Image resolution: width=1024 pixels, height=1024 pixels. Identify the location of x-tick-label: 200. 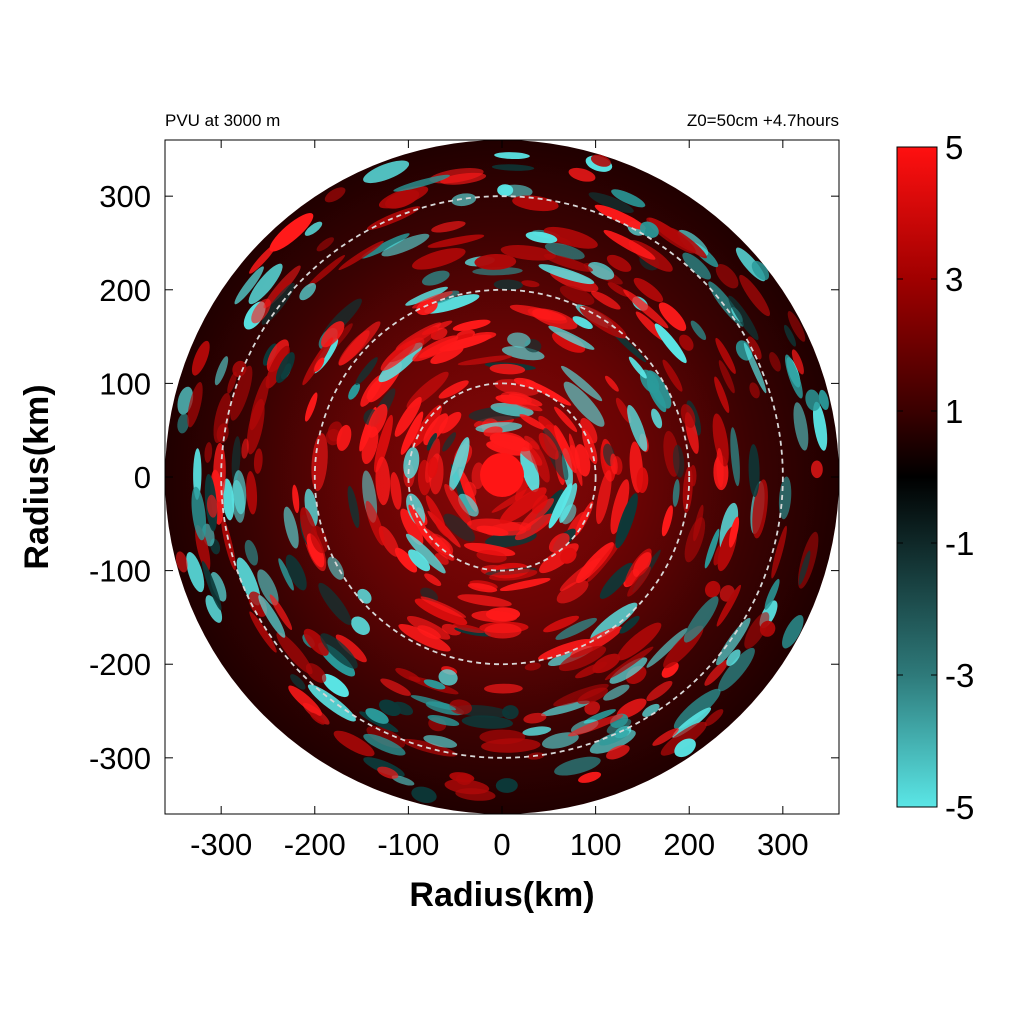
(689, 844).